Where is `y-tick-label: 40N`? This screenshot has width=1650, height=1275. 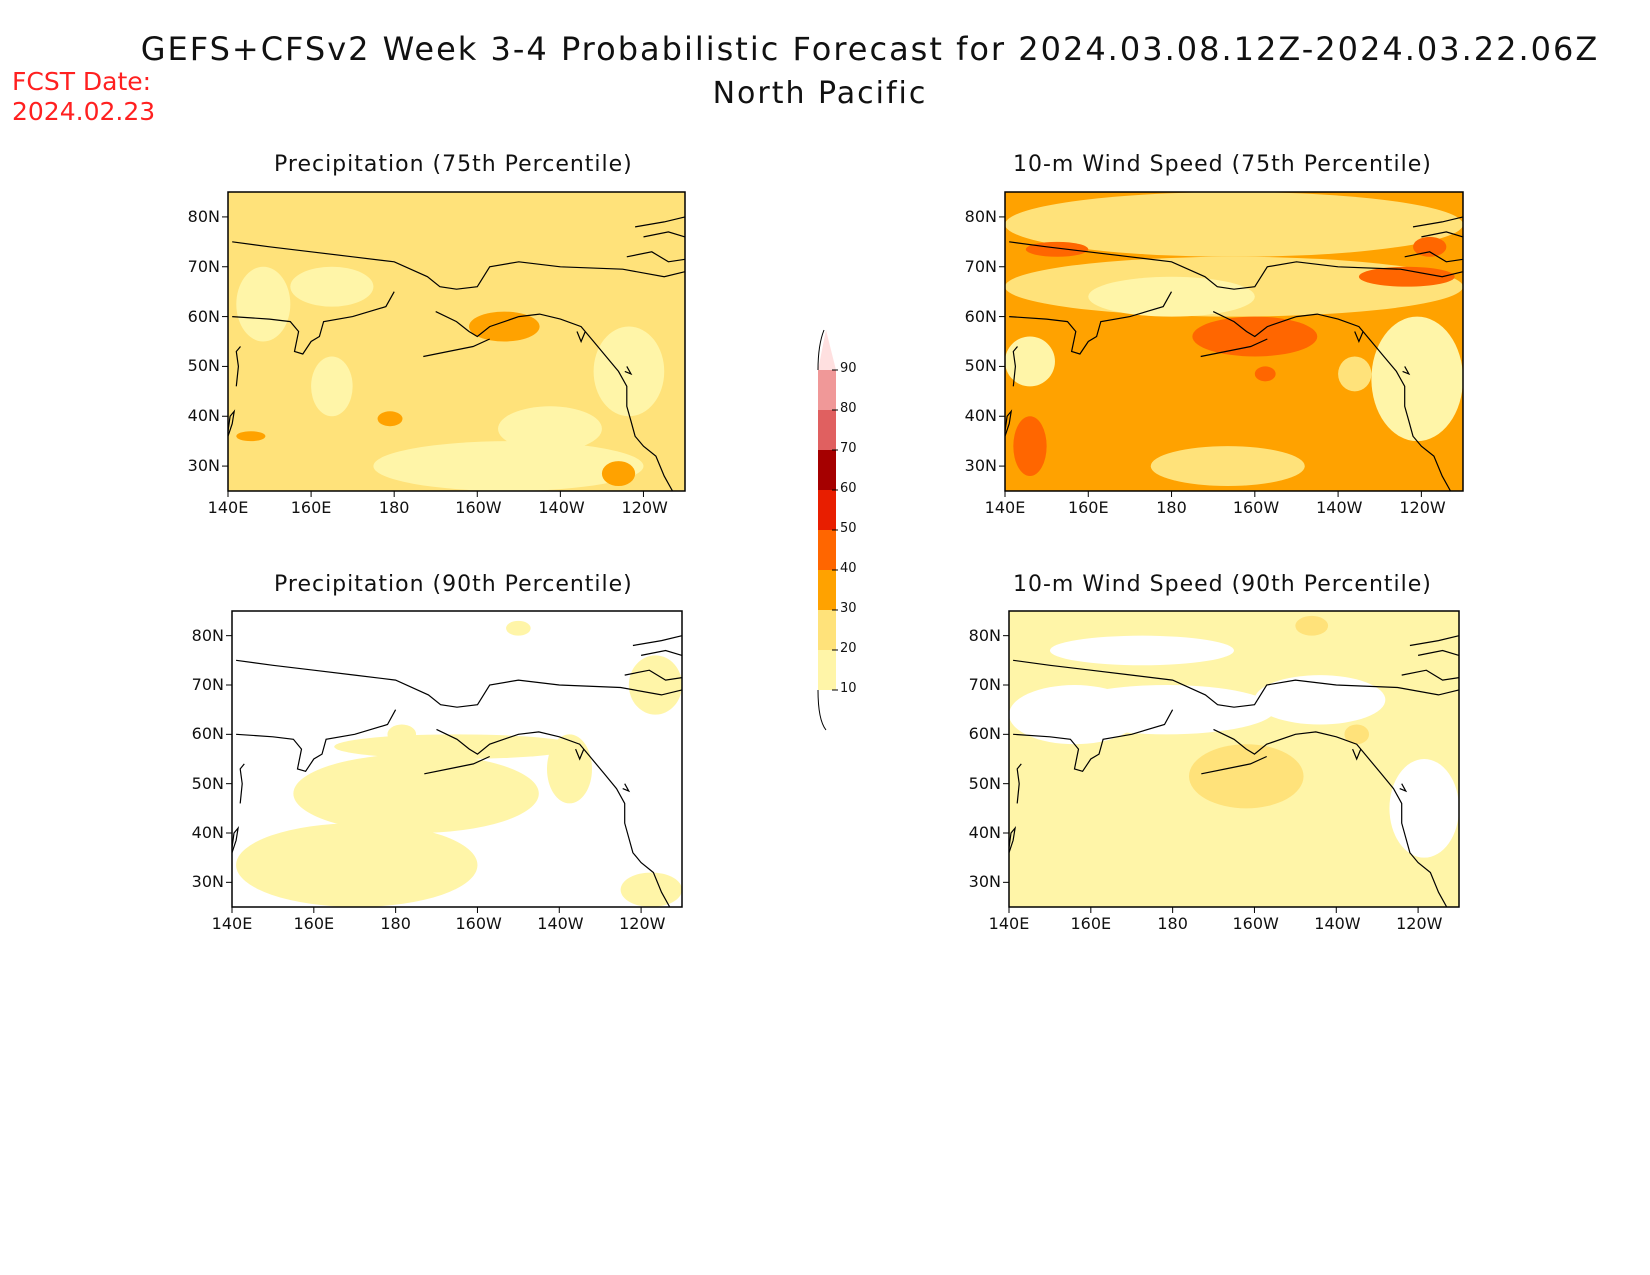 y-tick-label: 40N is located at coordinates (984, 832).